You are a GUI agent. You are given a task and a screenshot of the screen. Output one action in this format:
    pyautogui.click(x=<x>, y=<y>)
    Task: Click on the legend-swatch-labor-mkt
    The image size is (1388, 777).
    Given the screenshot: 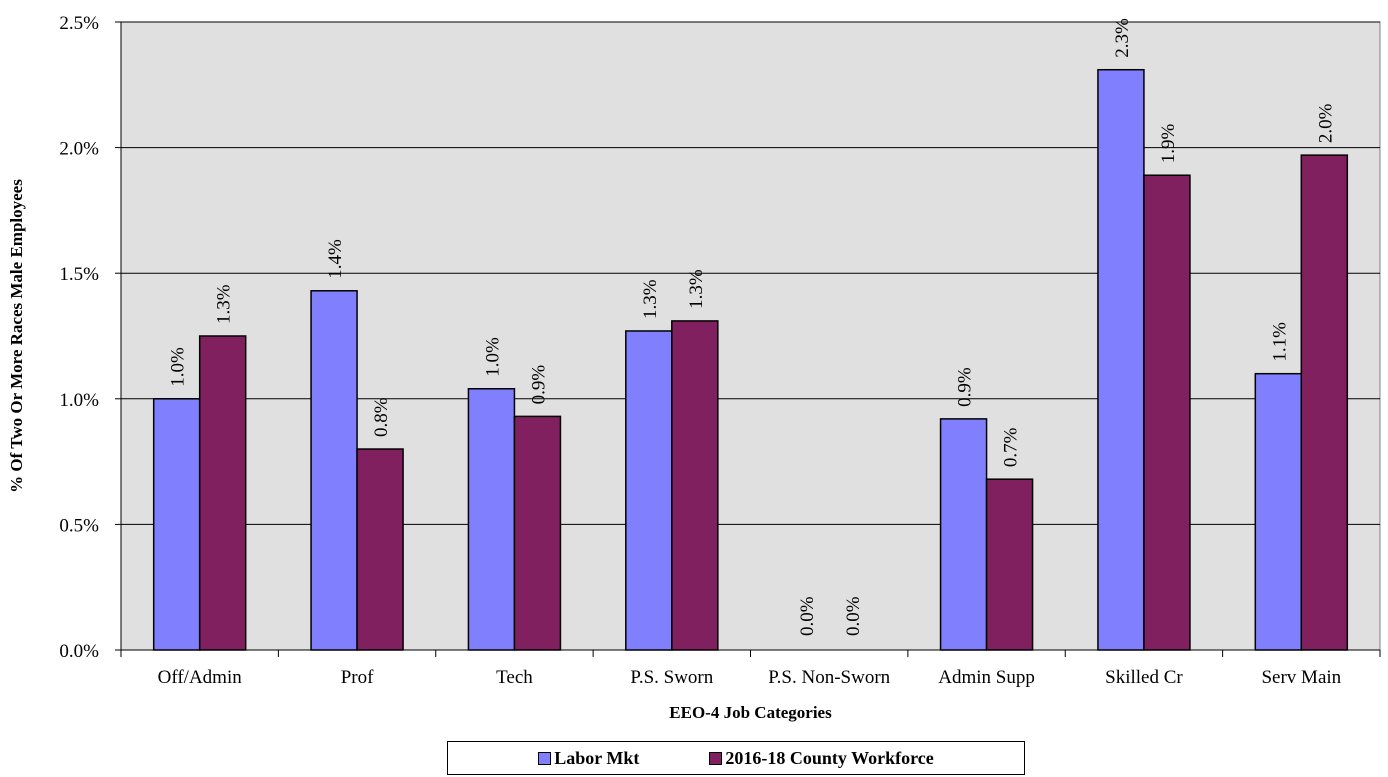 What is the action you would take?
    pyautogui.click(x=545, y=758)
    